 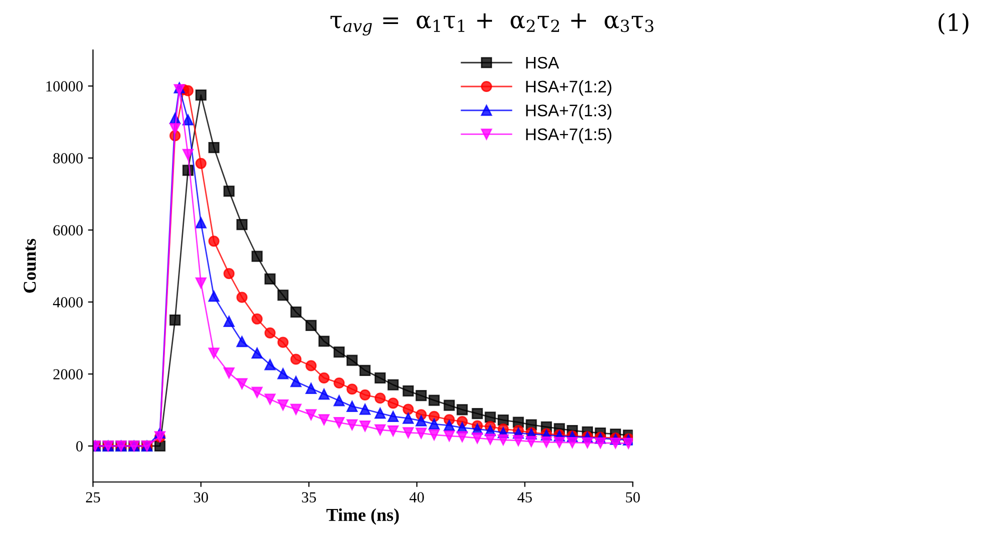 What do you see at coordinates (309, 497) in the screenshot?
I see `x-tick-label: 35` at bounding box center [309, 497].